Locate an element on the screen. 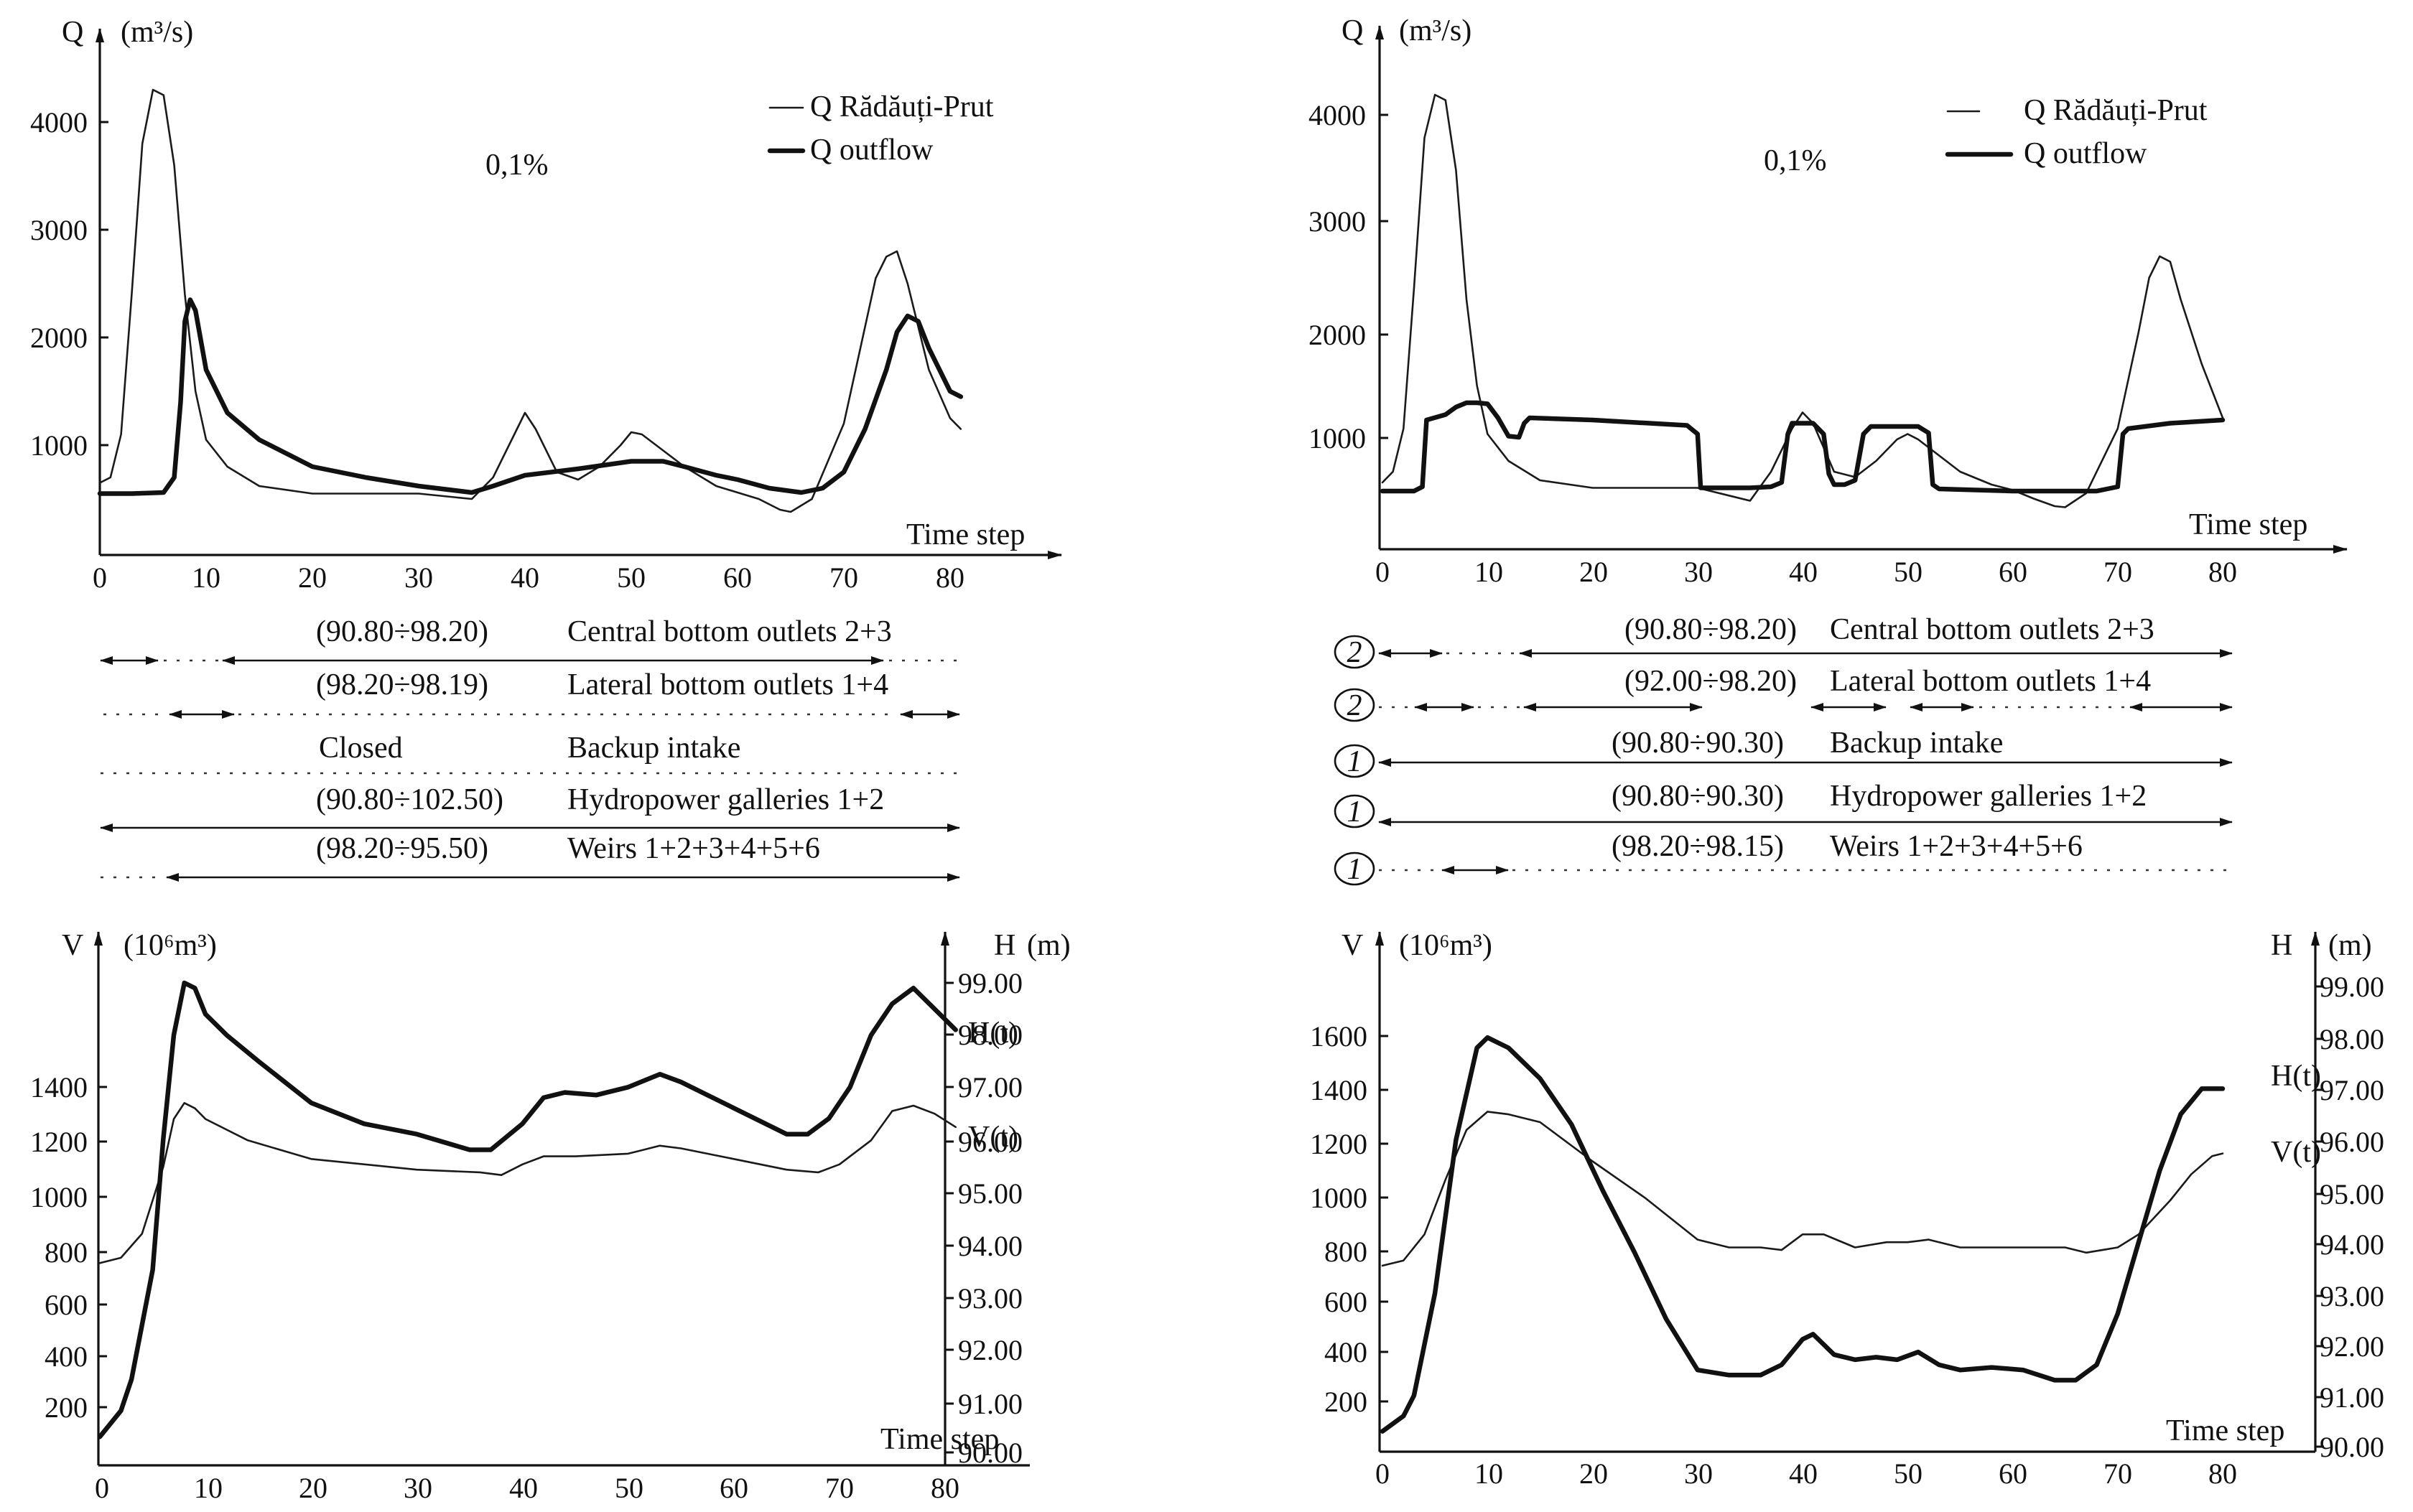  right-q-unit: (m³/s) is located at coordinates (1435, 30).